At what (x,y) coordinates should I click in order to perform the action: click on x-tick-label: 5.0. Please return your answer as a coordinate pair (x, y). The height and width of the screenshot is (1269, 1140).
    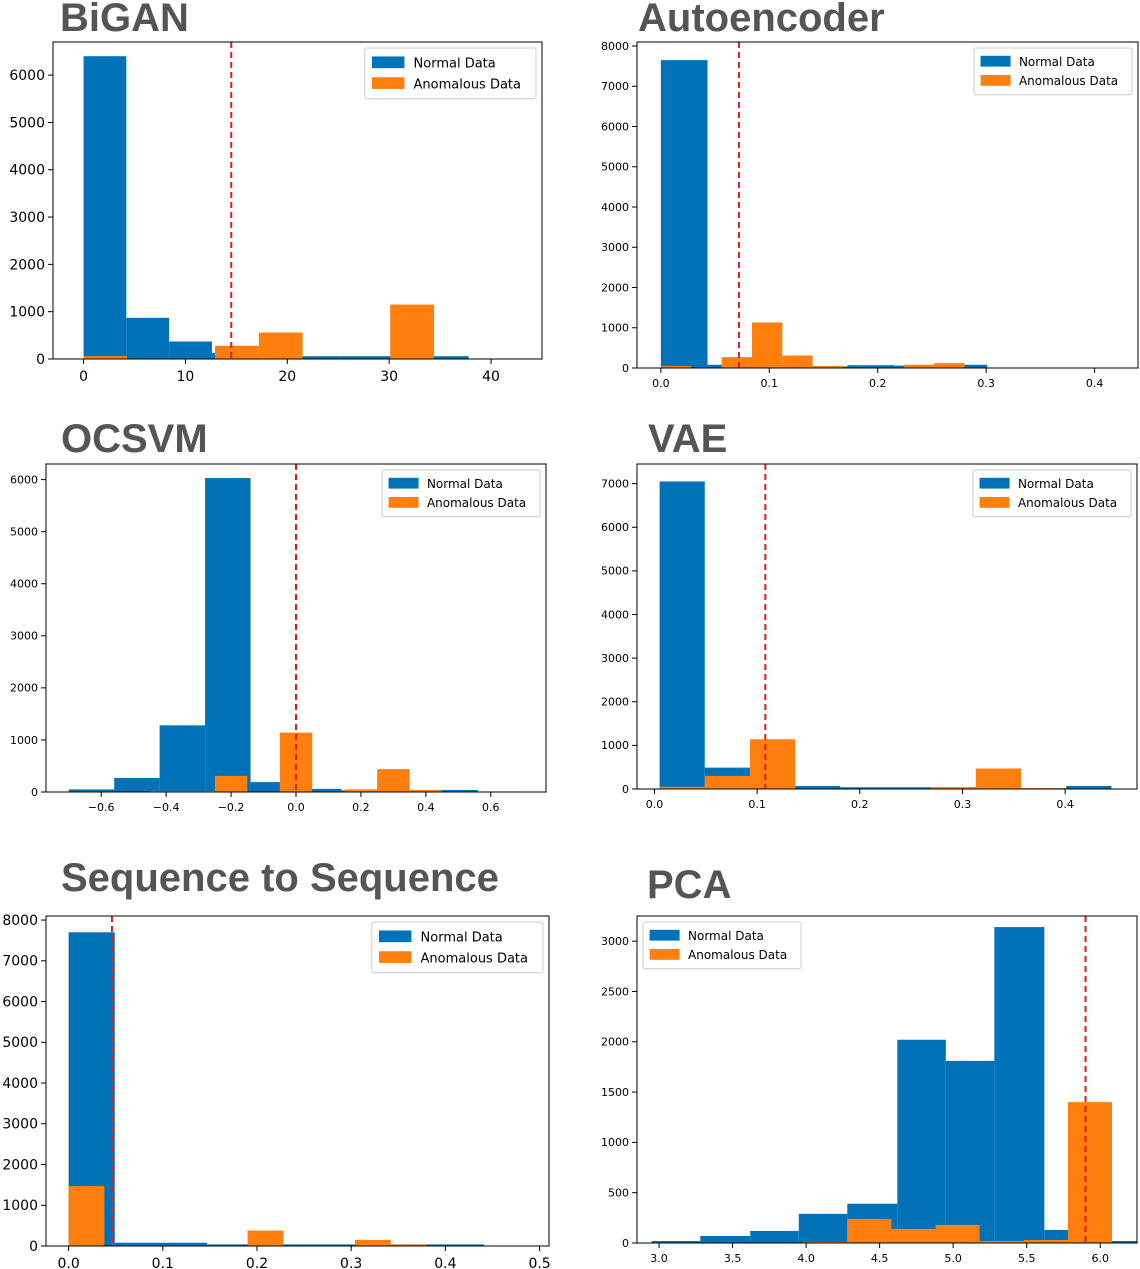
    Looking at the image, I should click on (953, 1258).